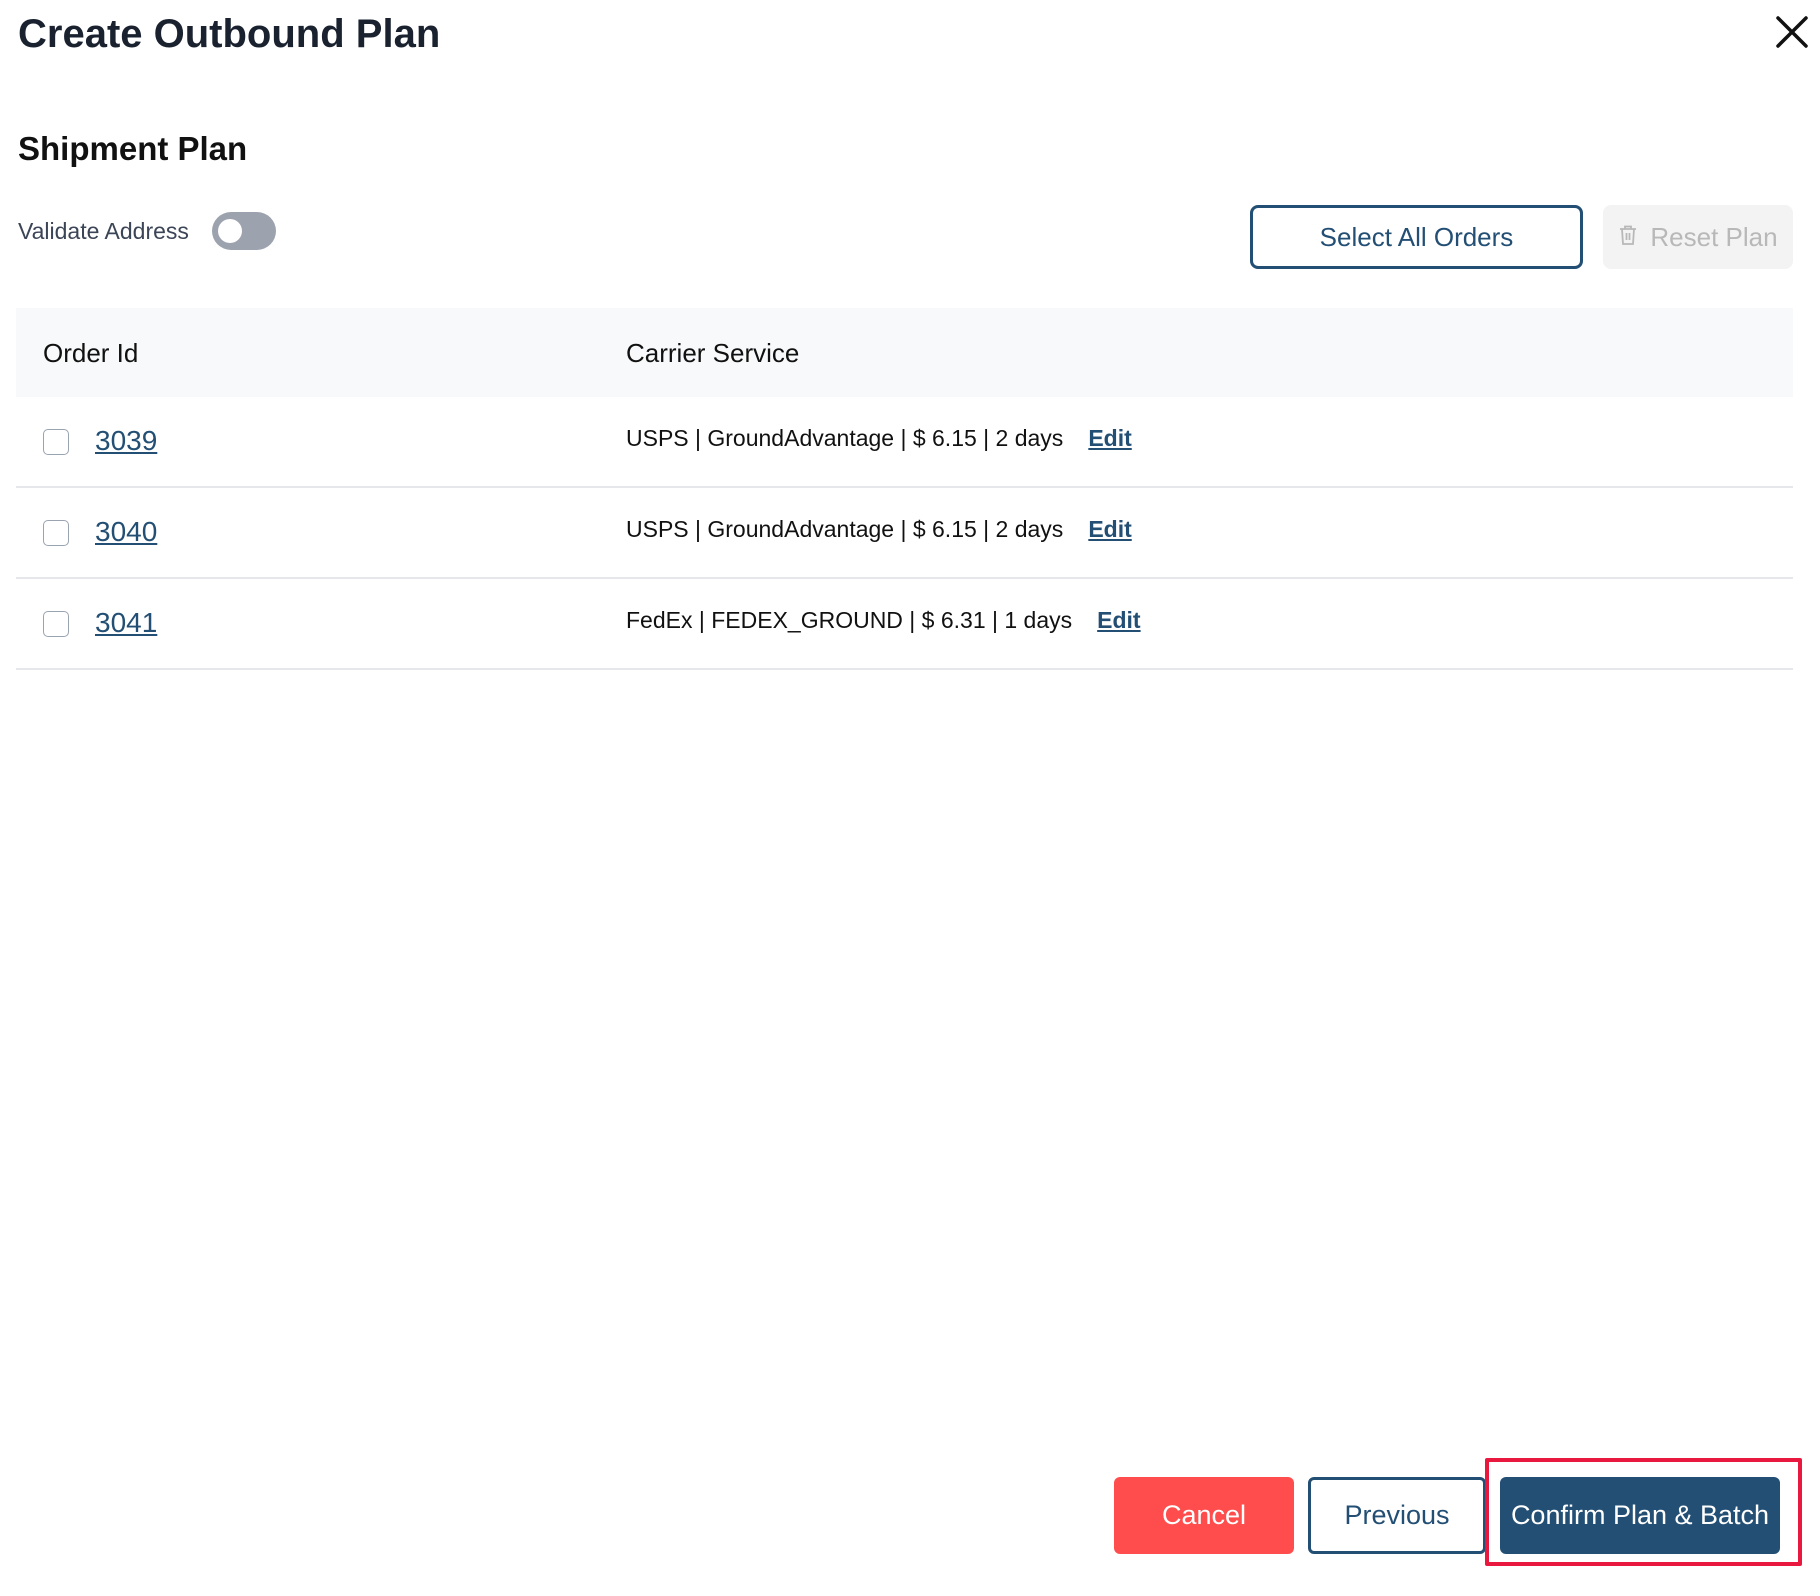 Image resolution: width=1820 pixels, height=1596 pixels. Describe the element at coordinates (91, 353) in the screenshot. I see `header-order-id: Order Id` at that location.